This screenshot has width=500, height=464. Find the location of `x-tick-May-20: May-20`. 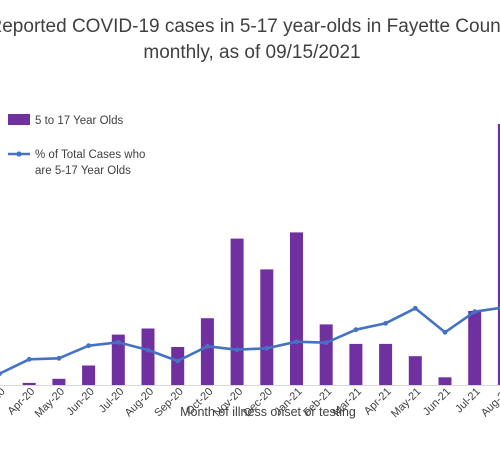

x-tick-May-20: May-20 is located at coordinates (50, 403).